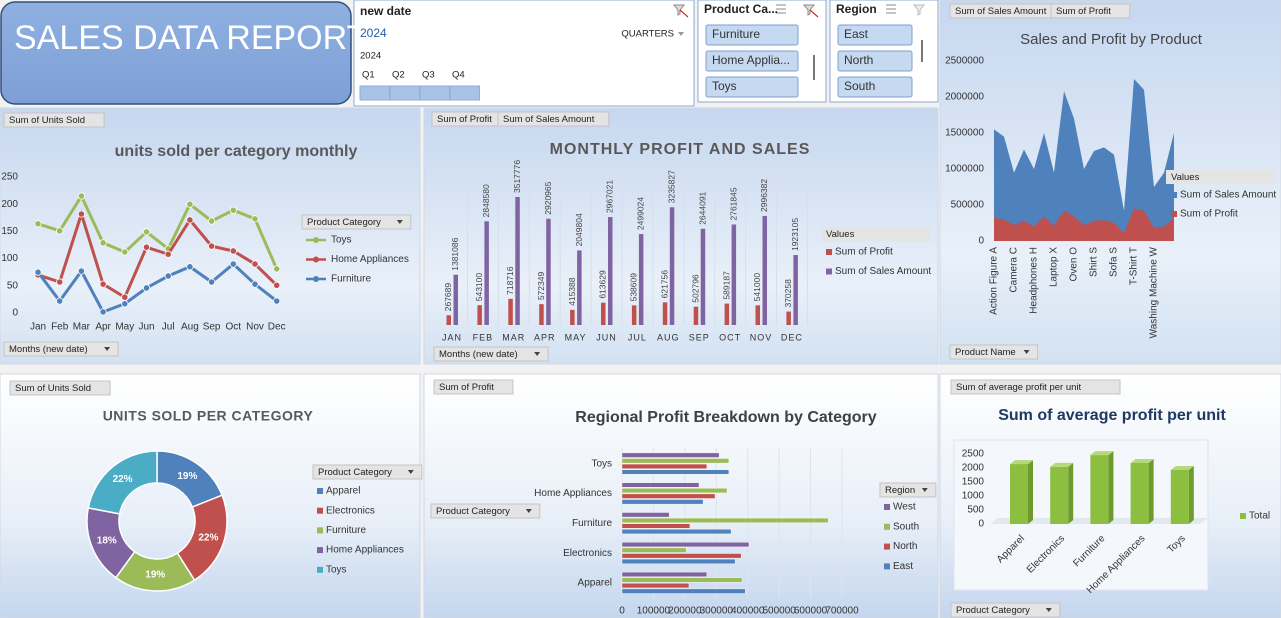 This screenshot has width=1281, height=618. What do you see at coordinates (1083, 11) in the screenshot?
I see `field-button-label: Sum of Profit` at bounding box center [1083, 11].